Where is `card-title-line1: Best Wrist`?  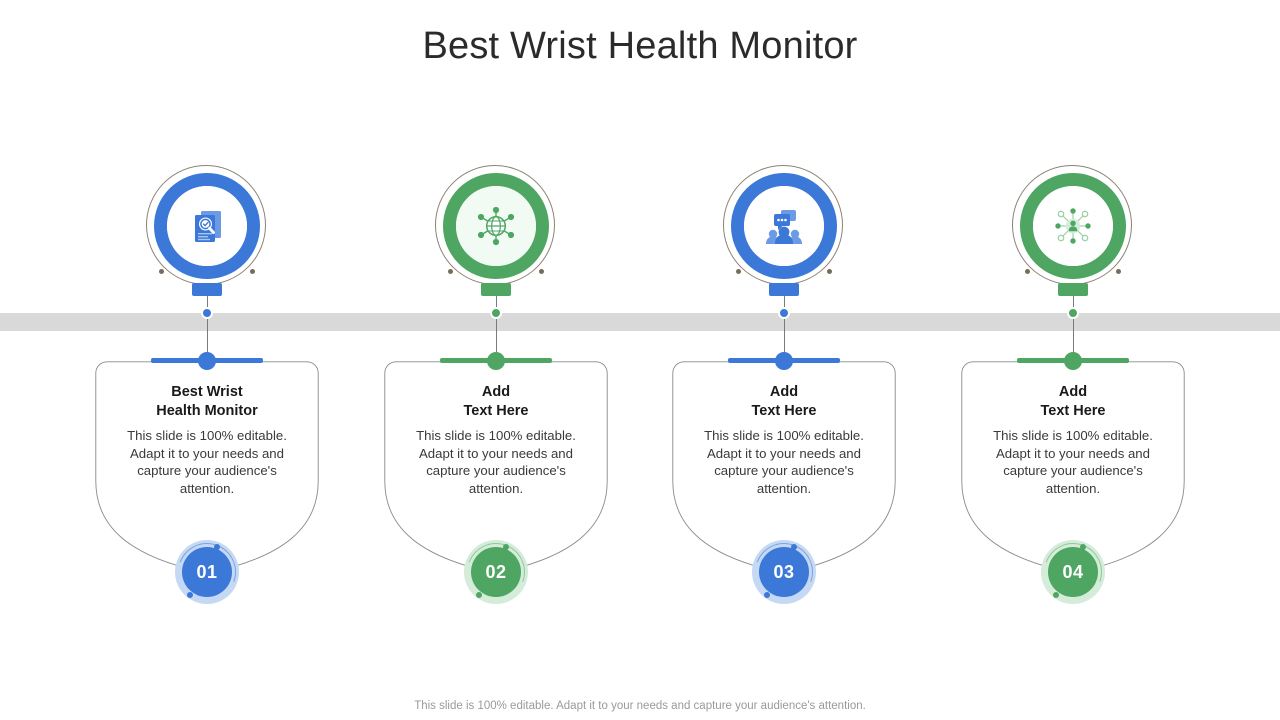
card-title-line1: Best Wrist is located at coordinates (207, 392).